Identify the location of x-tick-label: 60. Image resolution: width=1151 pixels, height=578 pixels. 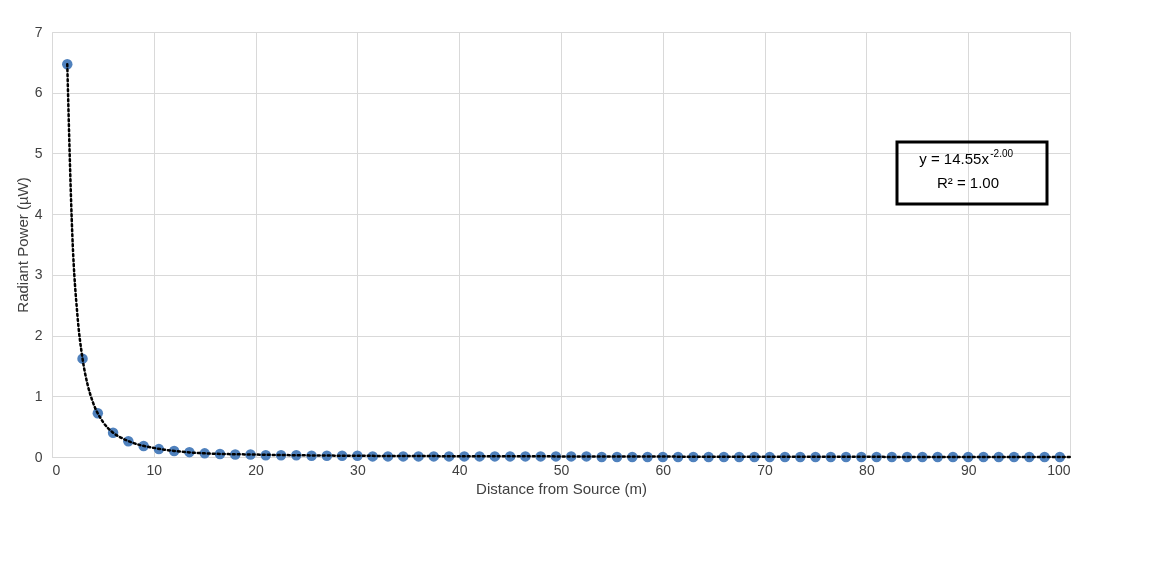
(663, 469).